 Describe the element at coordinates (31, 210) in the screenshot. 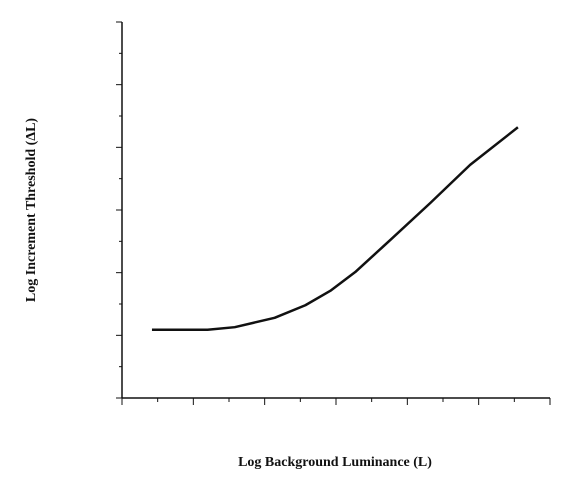

I see `y-axis-label: Log Increment Threshold (ΔL)` at that location.